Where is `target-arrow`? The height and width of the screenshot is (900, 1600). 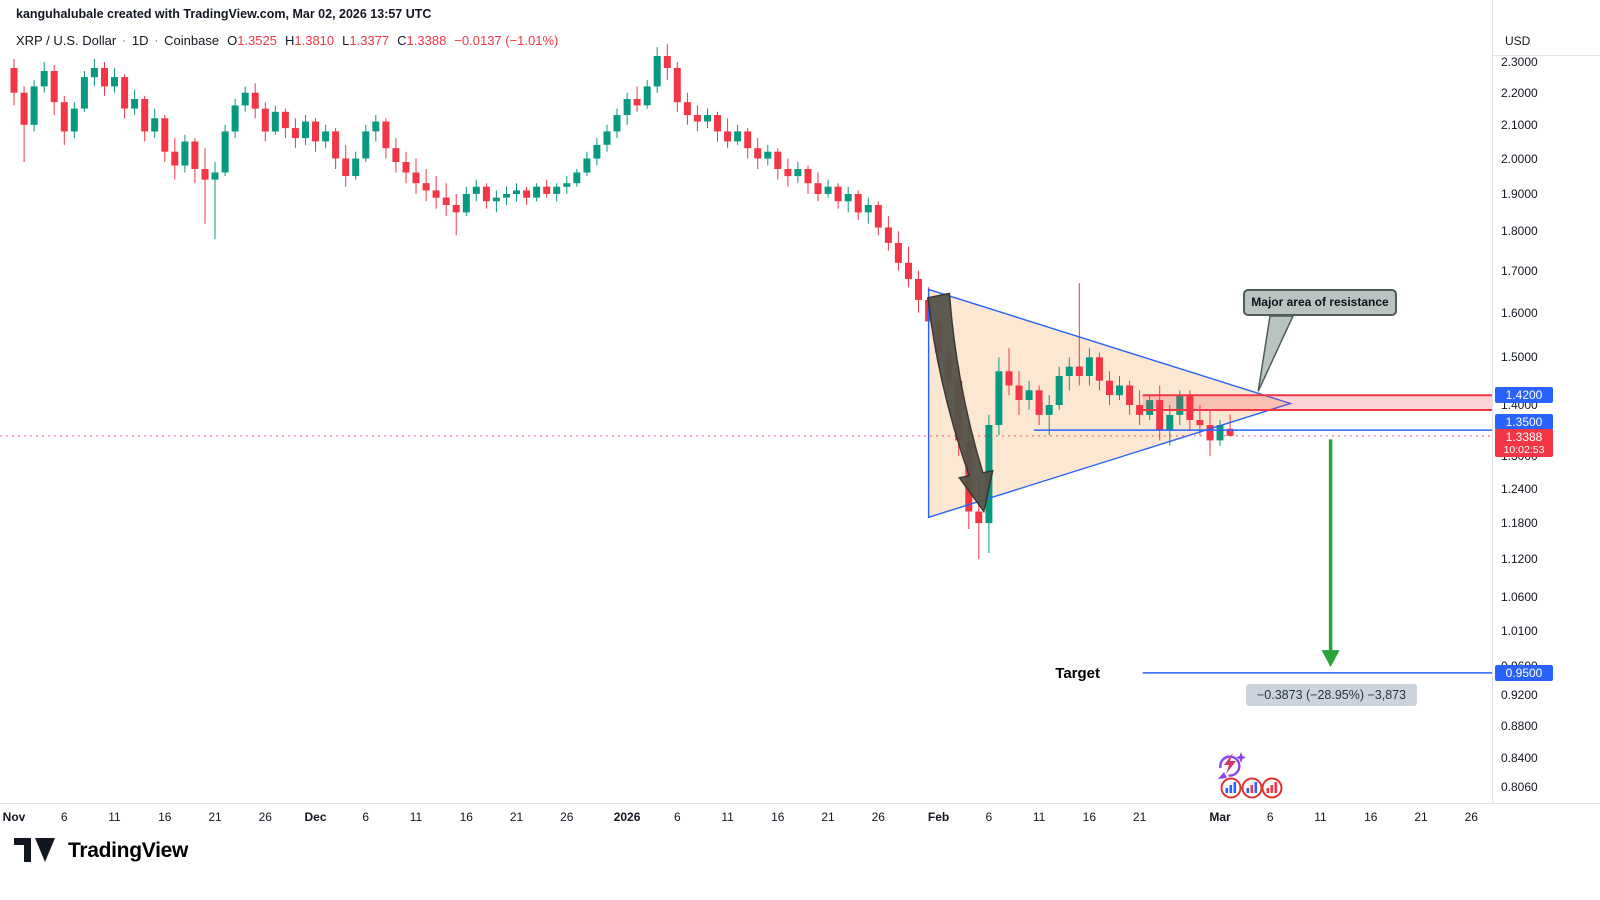
target-arrow is located at coordinates (1330, 553).